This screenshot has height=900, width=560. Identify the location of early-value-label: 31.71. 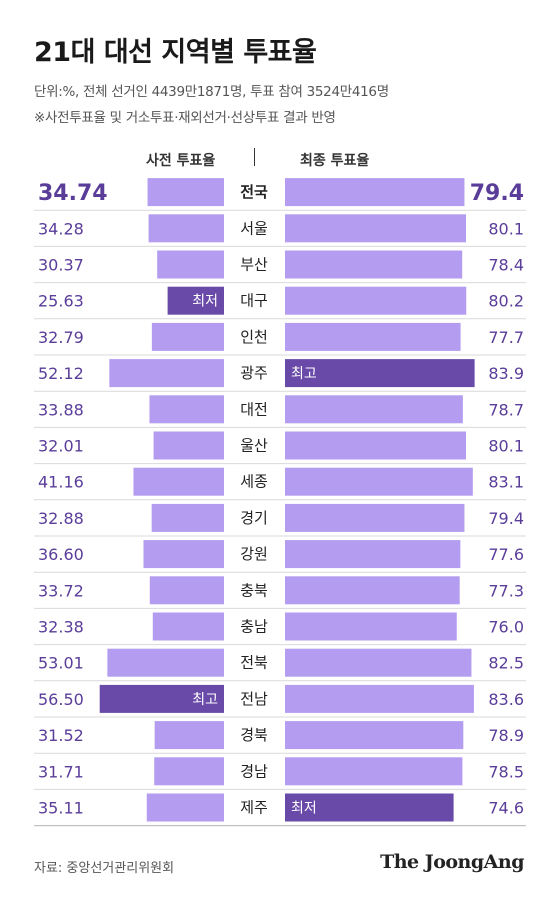
(61, 771).